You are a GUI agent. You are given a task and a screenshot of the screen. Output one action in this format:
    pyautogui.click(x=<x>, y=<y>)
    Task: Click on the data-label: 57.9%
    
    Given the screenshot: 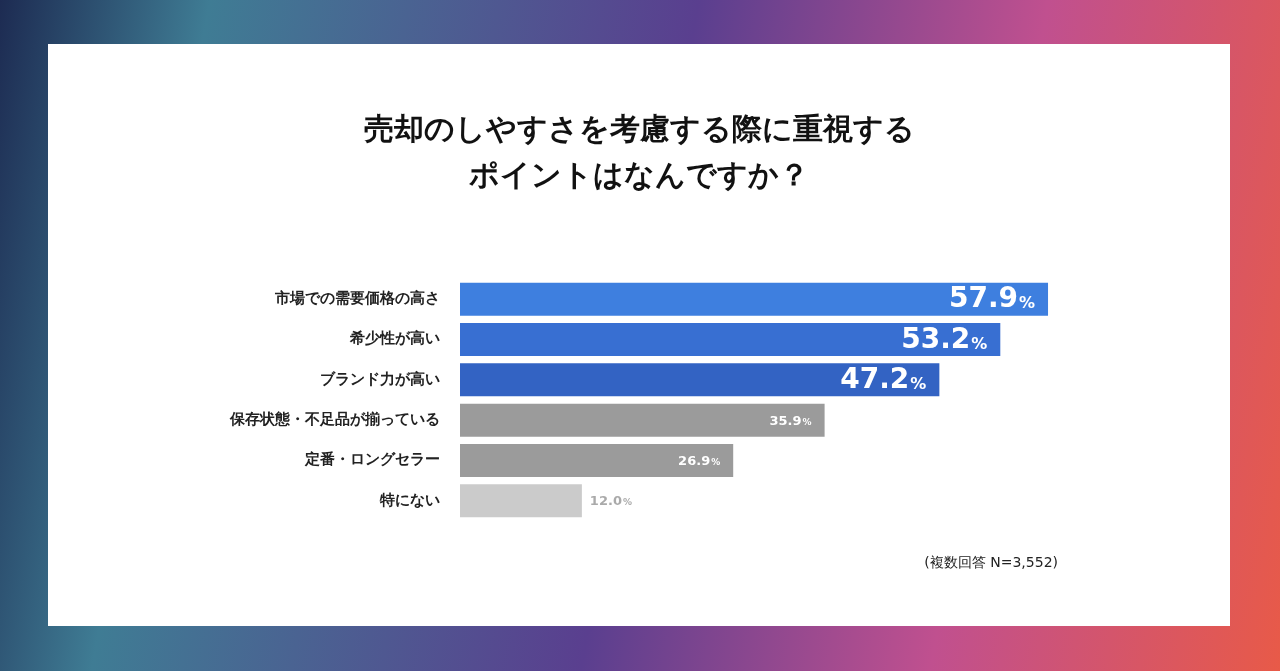 What is the action you would take?
    pyautogui.click(x=992, y=298)
    